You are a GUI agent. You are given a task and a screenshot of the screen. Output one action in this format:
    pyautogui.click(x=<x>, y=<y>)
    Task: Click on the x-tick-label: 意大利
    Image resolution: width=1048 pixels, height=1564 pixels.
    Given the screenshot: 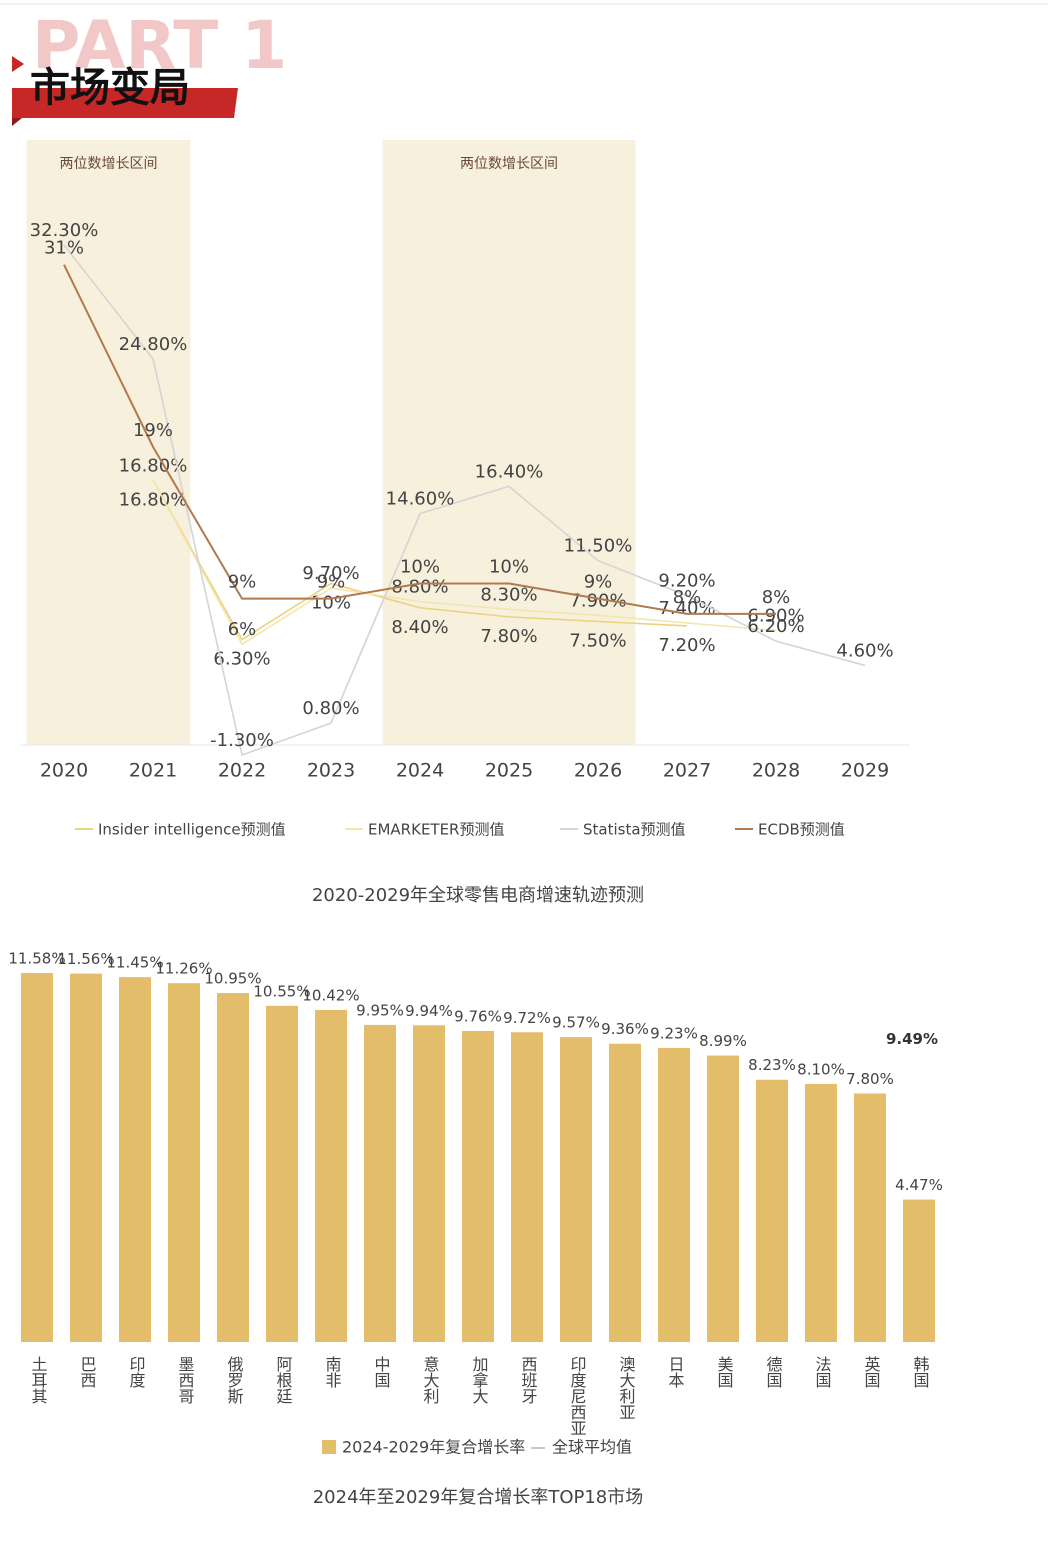 What is the action you would take?
    pyautogui.click(x=430, y=1379)
    